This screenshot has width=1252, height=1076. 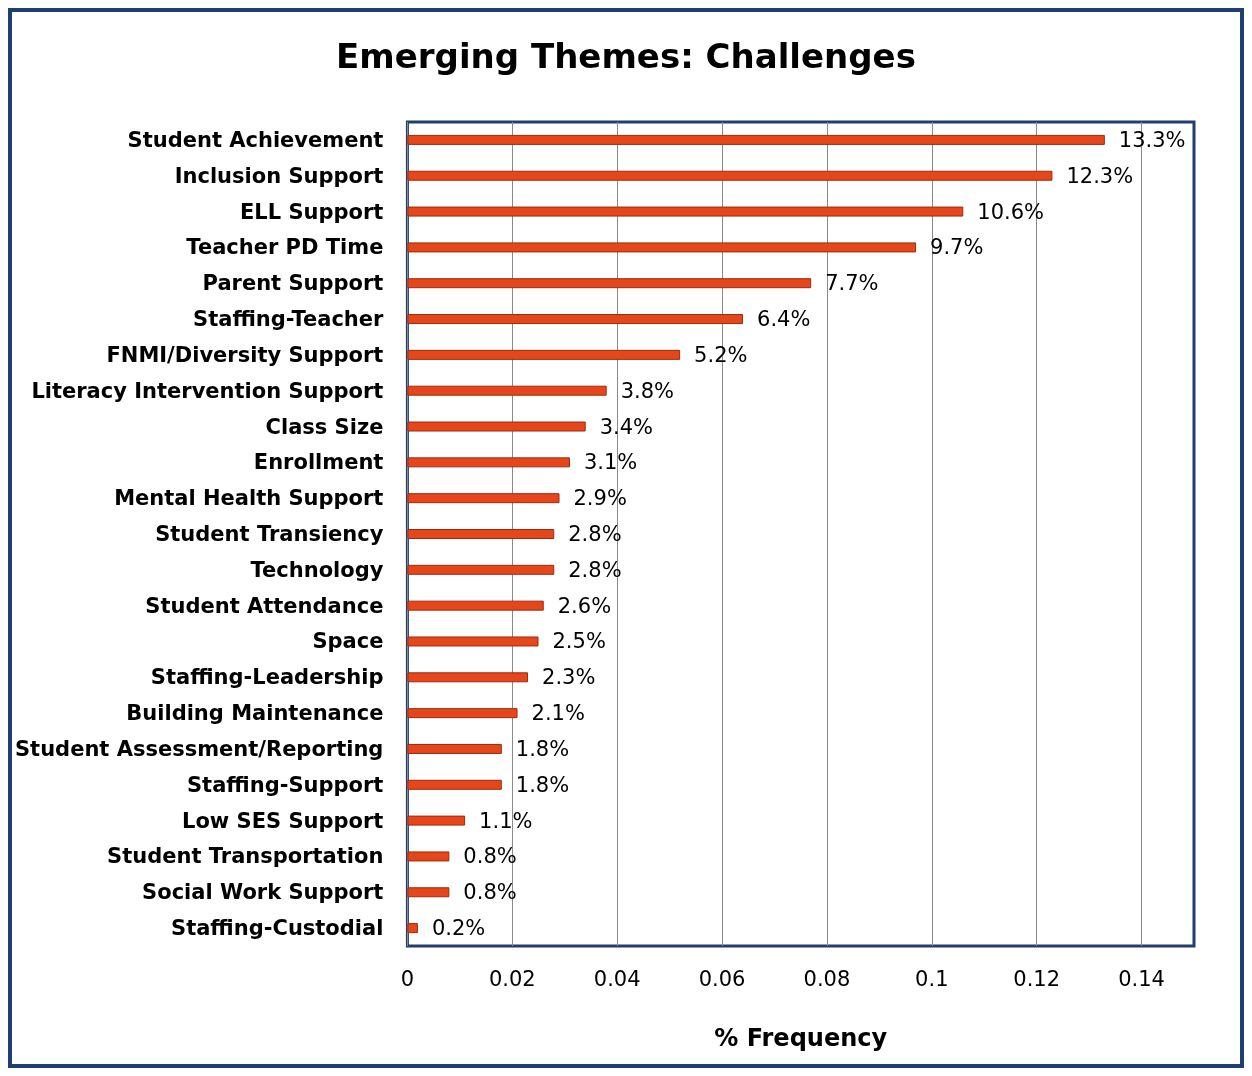 What do you see at coordinates (721, 354) in the screenshot?
I see `data-label: 5.2%` at bounding box center [721, 354].